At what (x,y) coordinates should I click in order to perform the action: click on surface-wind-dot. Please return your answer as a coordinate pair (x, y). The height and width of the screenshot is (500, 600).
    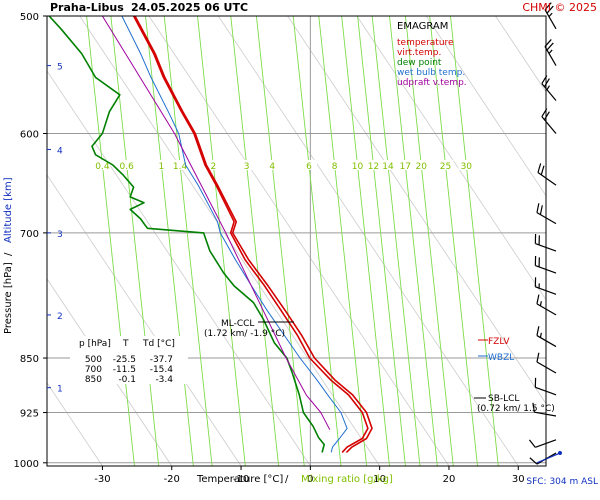
    Looking at the image, I should click on (560, 453).